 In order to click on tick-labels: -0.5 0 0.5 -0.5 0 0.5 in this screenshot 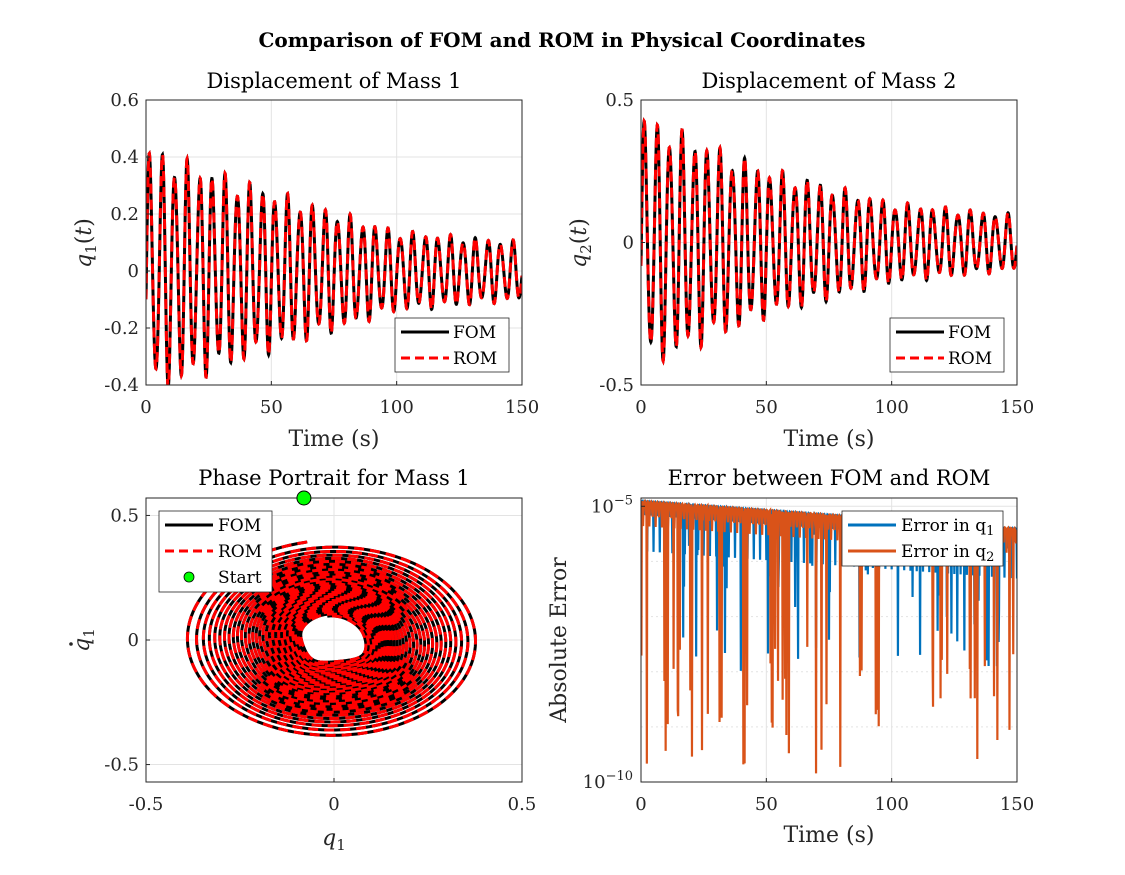, I will do `click(320, 660)`.